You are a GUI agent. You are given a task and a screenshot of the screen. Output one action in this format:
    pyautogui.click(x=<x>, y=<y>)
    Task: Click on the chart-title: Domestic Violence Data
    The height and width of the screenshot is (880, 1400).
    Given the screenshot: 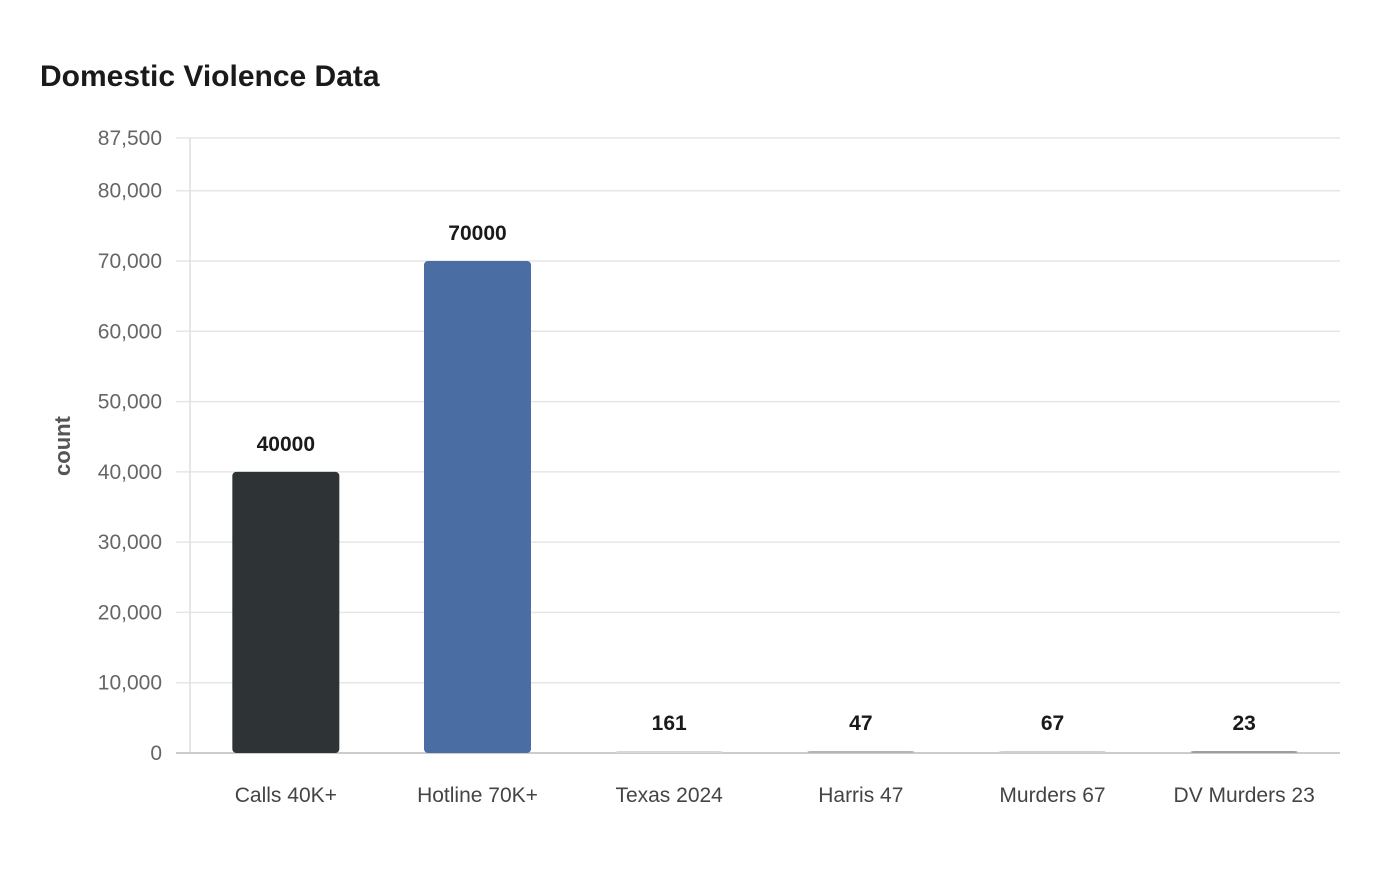 What is the action you would take?
    pyautogui.click(x=210, y=76)
    